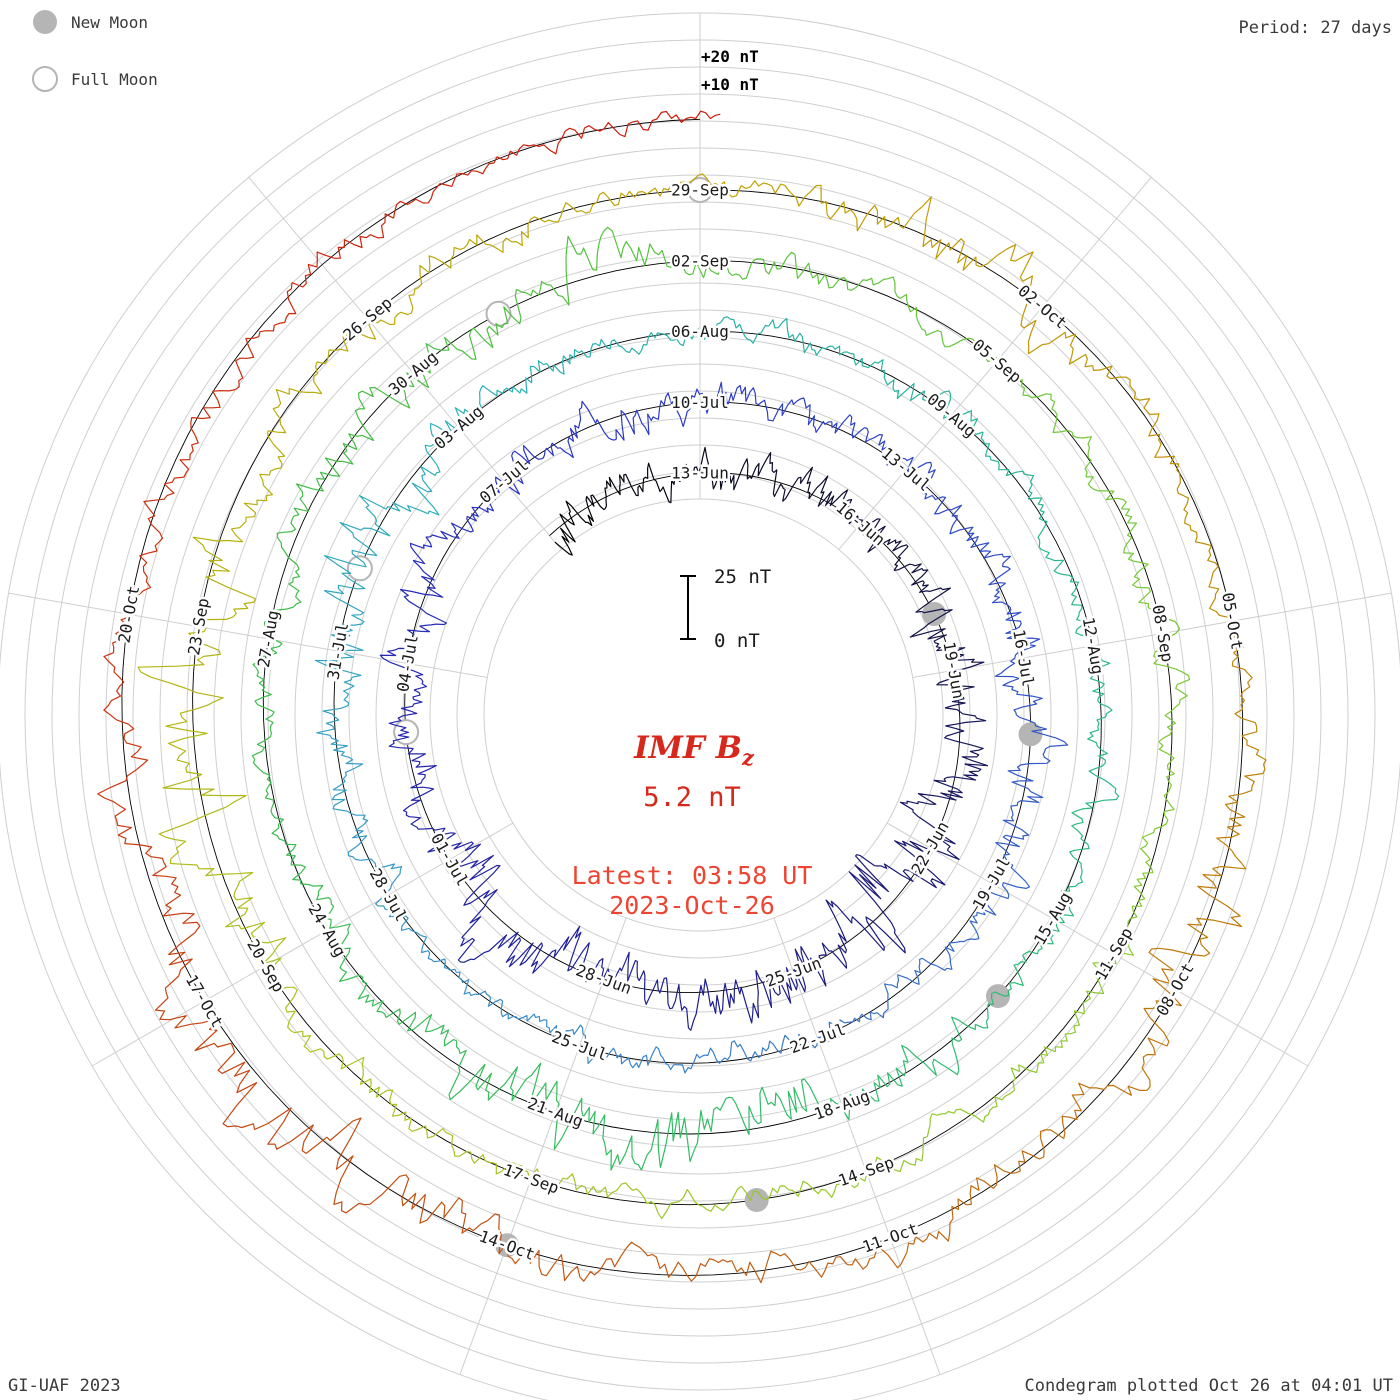 The image size is (1400, 1400). Describe the element at coordinates (929, 848) in the screenshot. I see `date-label: 22-Jun` at that location.